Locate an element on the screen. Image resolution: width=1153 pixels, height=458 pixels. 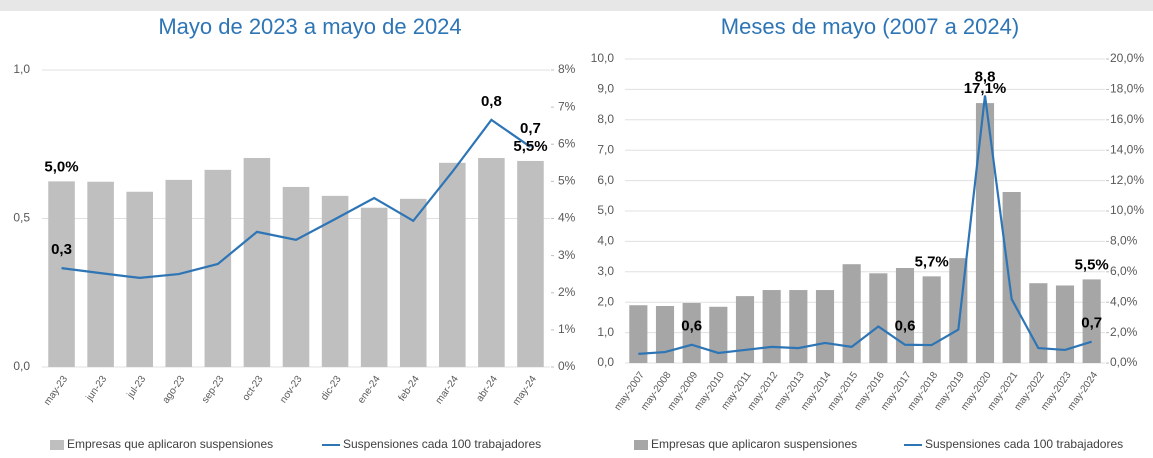
x-tick-label: abr-24 is located at coordinates (487, 389).